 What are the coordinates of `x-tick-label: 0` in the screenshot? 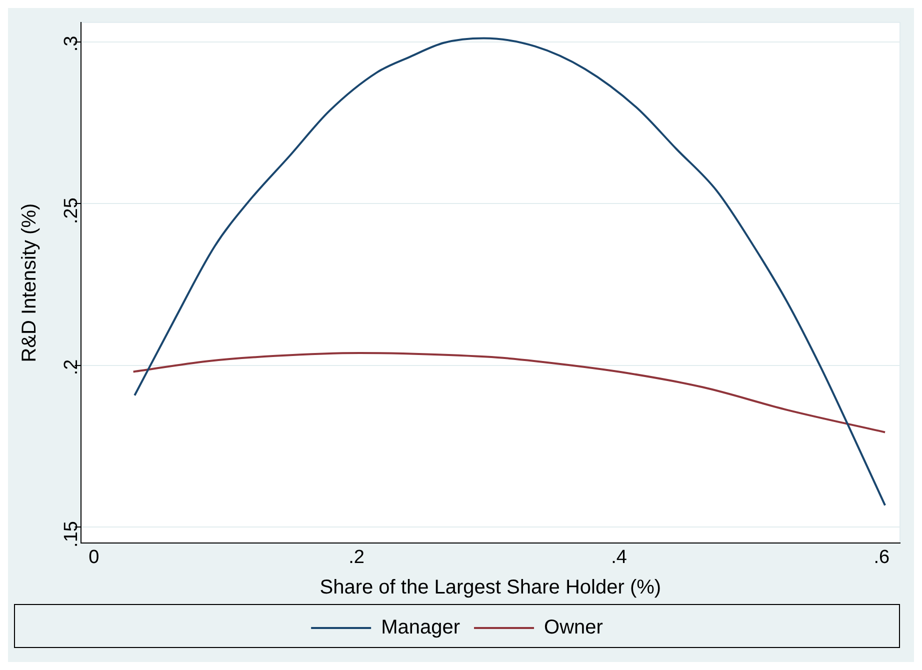 It's located at (94, 557).